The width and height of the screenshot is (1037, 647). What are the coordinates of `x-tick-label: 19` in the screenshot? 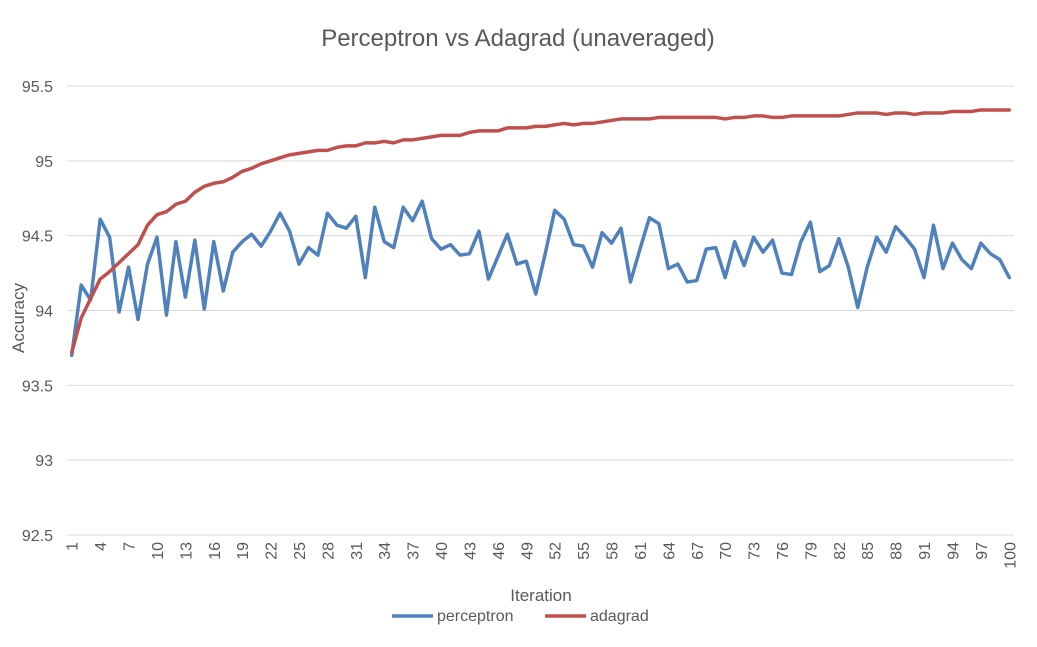 It's located at (243, 551).